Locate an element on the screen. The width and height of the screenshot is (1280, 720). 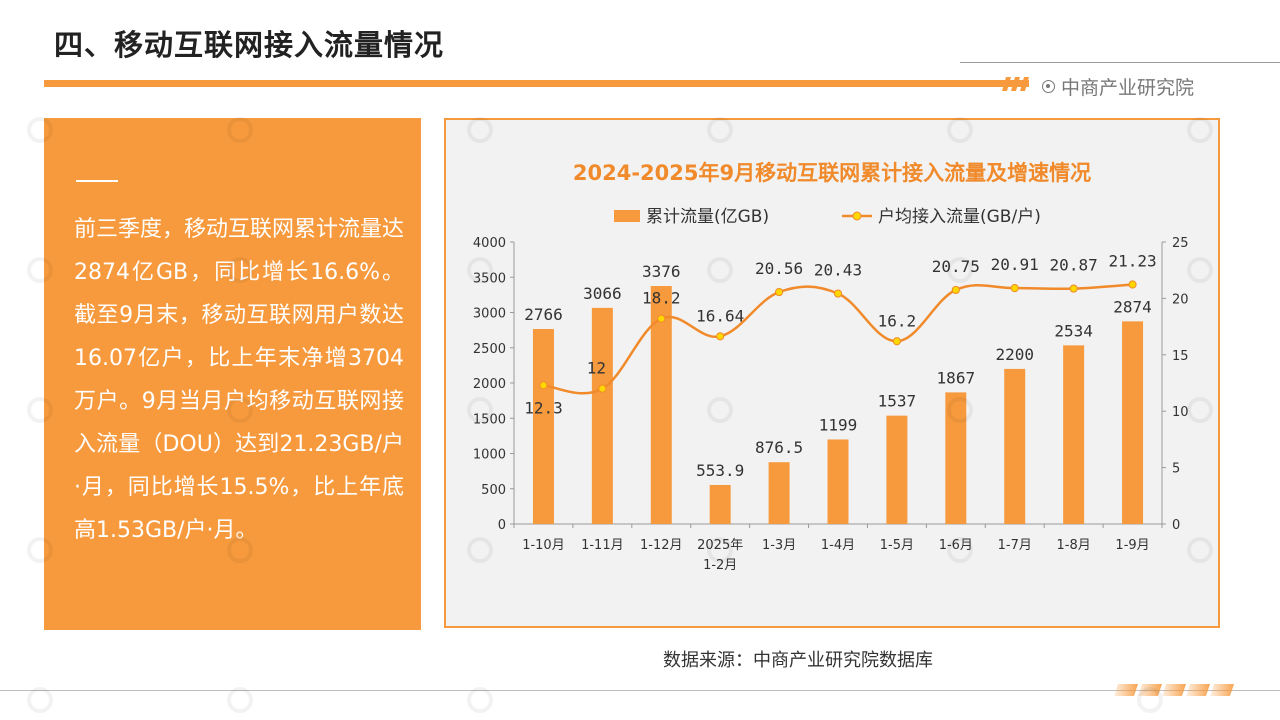
panel-dash-decoration is located at coordinates (97, 181).